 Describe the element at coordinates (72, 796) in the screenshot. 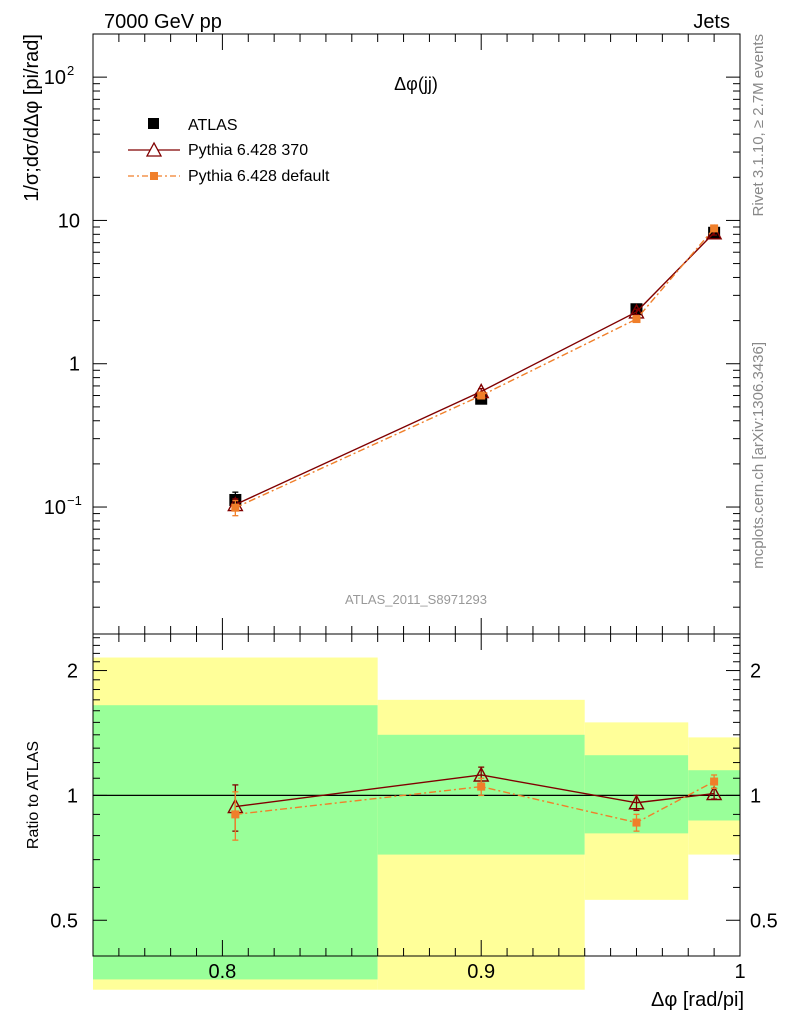

I see `ratio-y-tick-label-left: 1` at that location.